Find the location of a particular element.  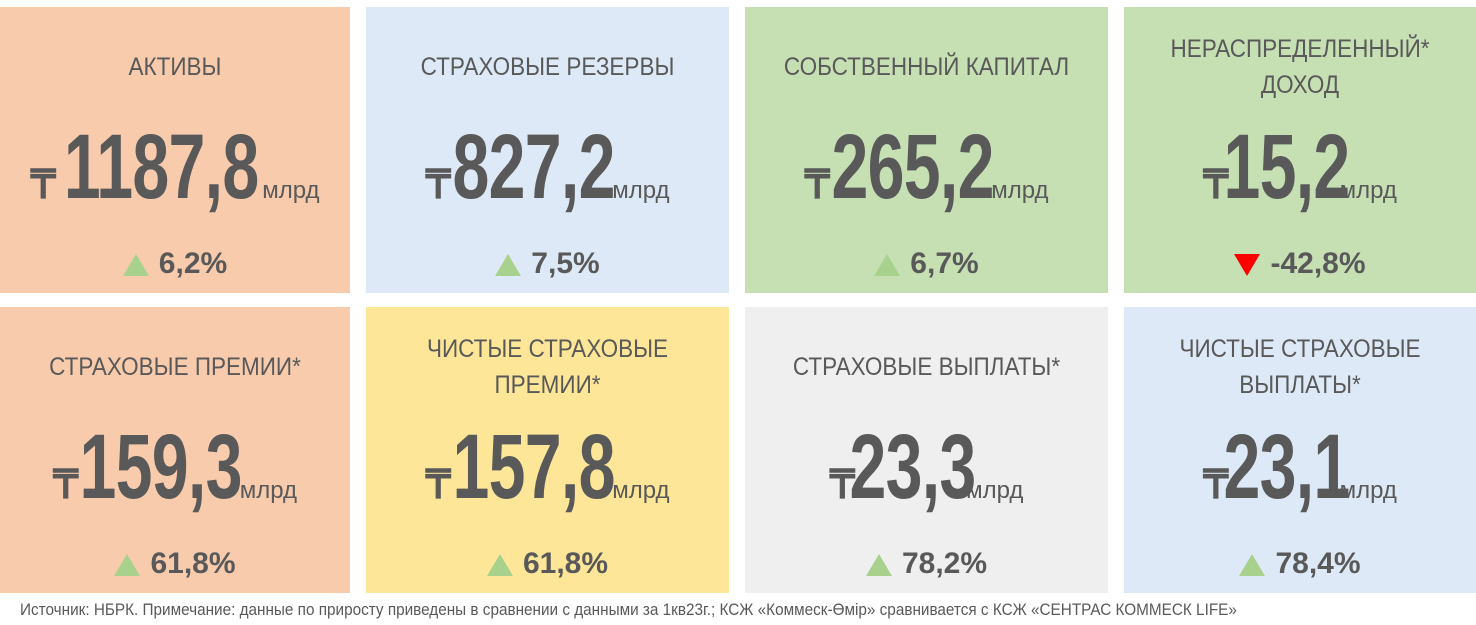

kpi-card: ЧИСТЫЕ СТРАХОВЫЕ ПРЕМИИ* ₸ 157,8 млрд 61,8% is located at coordinates (547, 450).